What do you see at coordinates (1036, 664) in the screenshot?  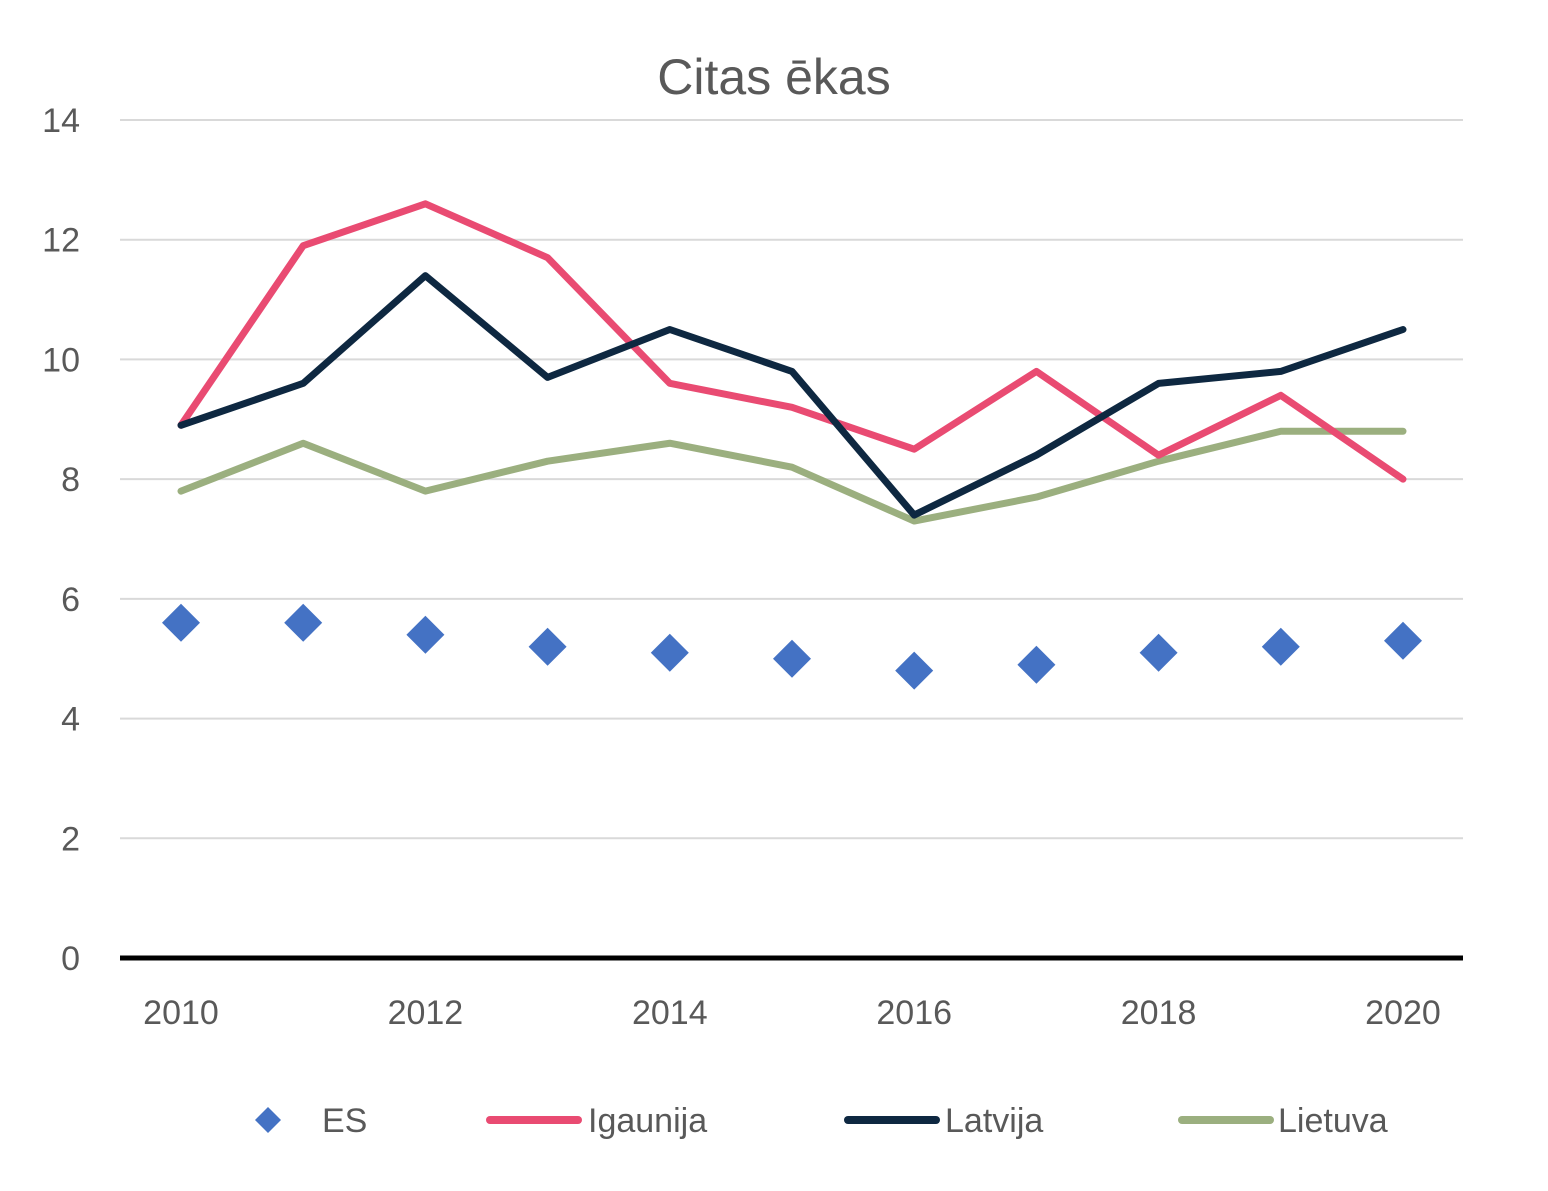 I see `es-point-2017` at bounding box center [1036, 664].